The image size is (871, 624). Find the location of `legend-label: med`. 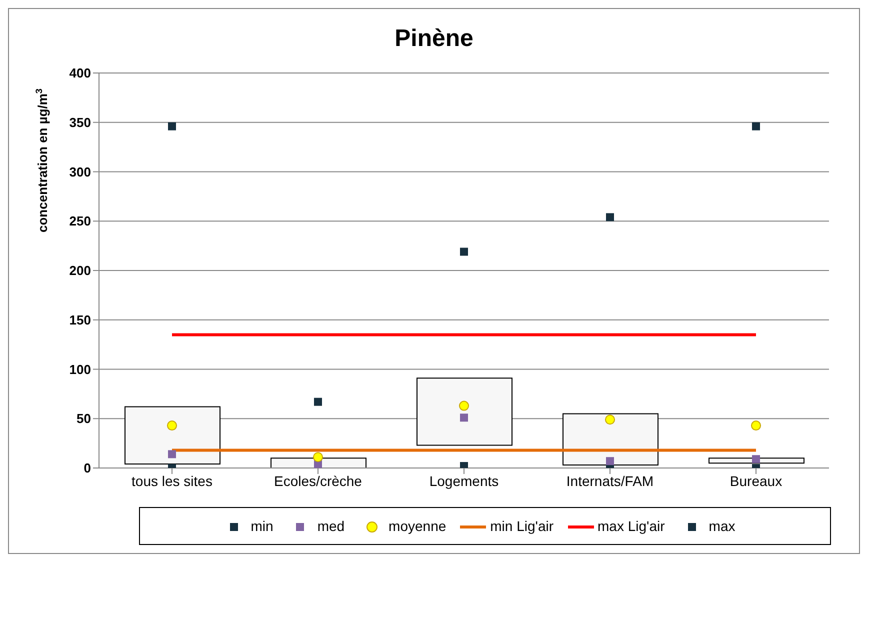

legend-label: med is located at coordinates (330, 526).